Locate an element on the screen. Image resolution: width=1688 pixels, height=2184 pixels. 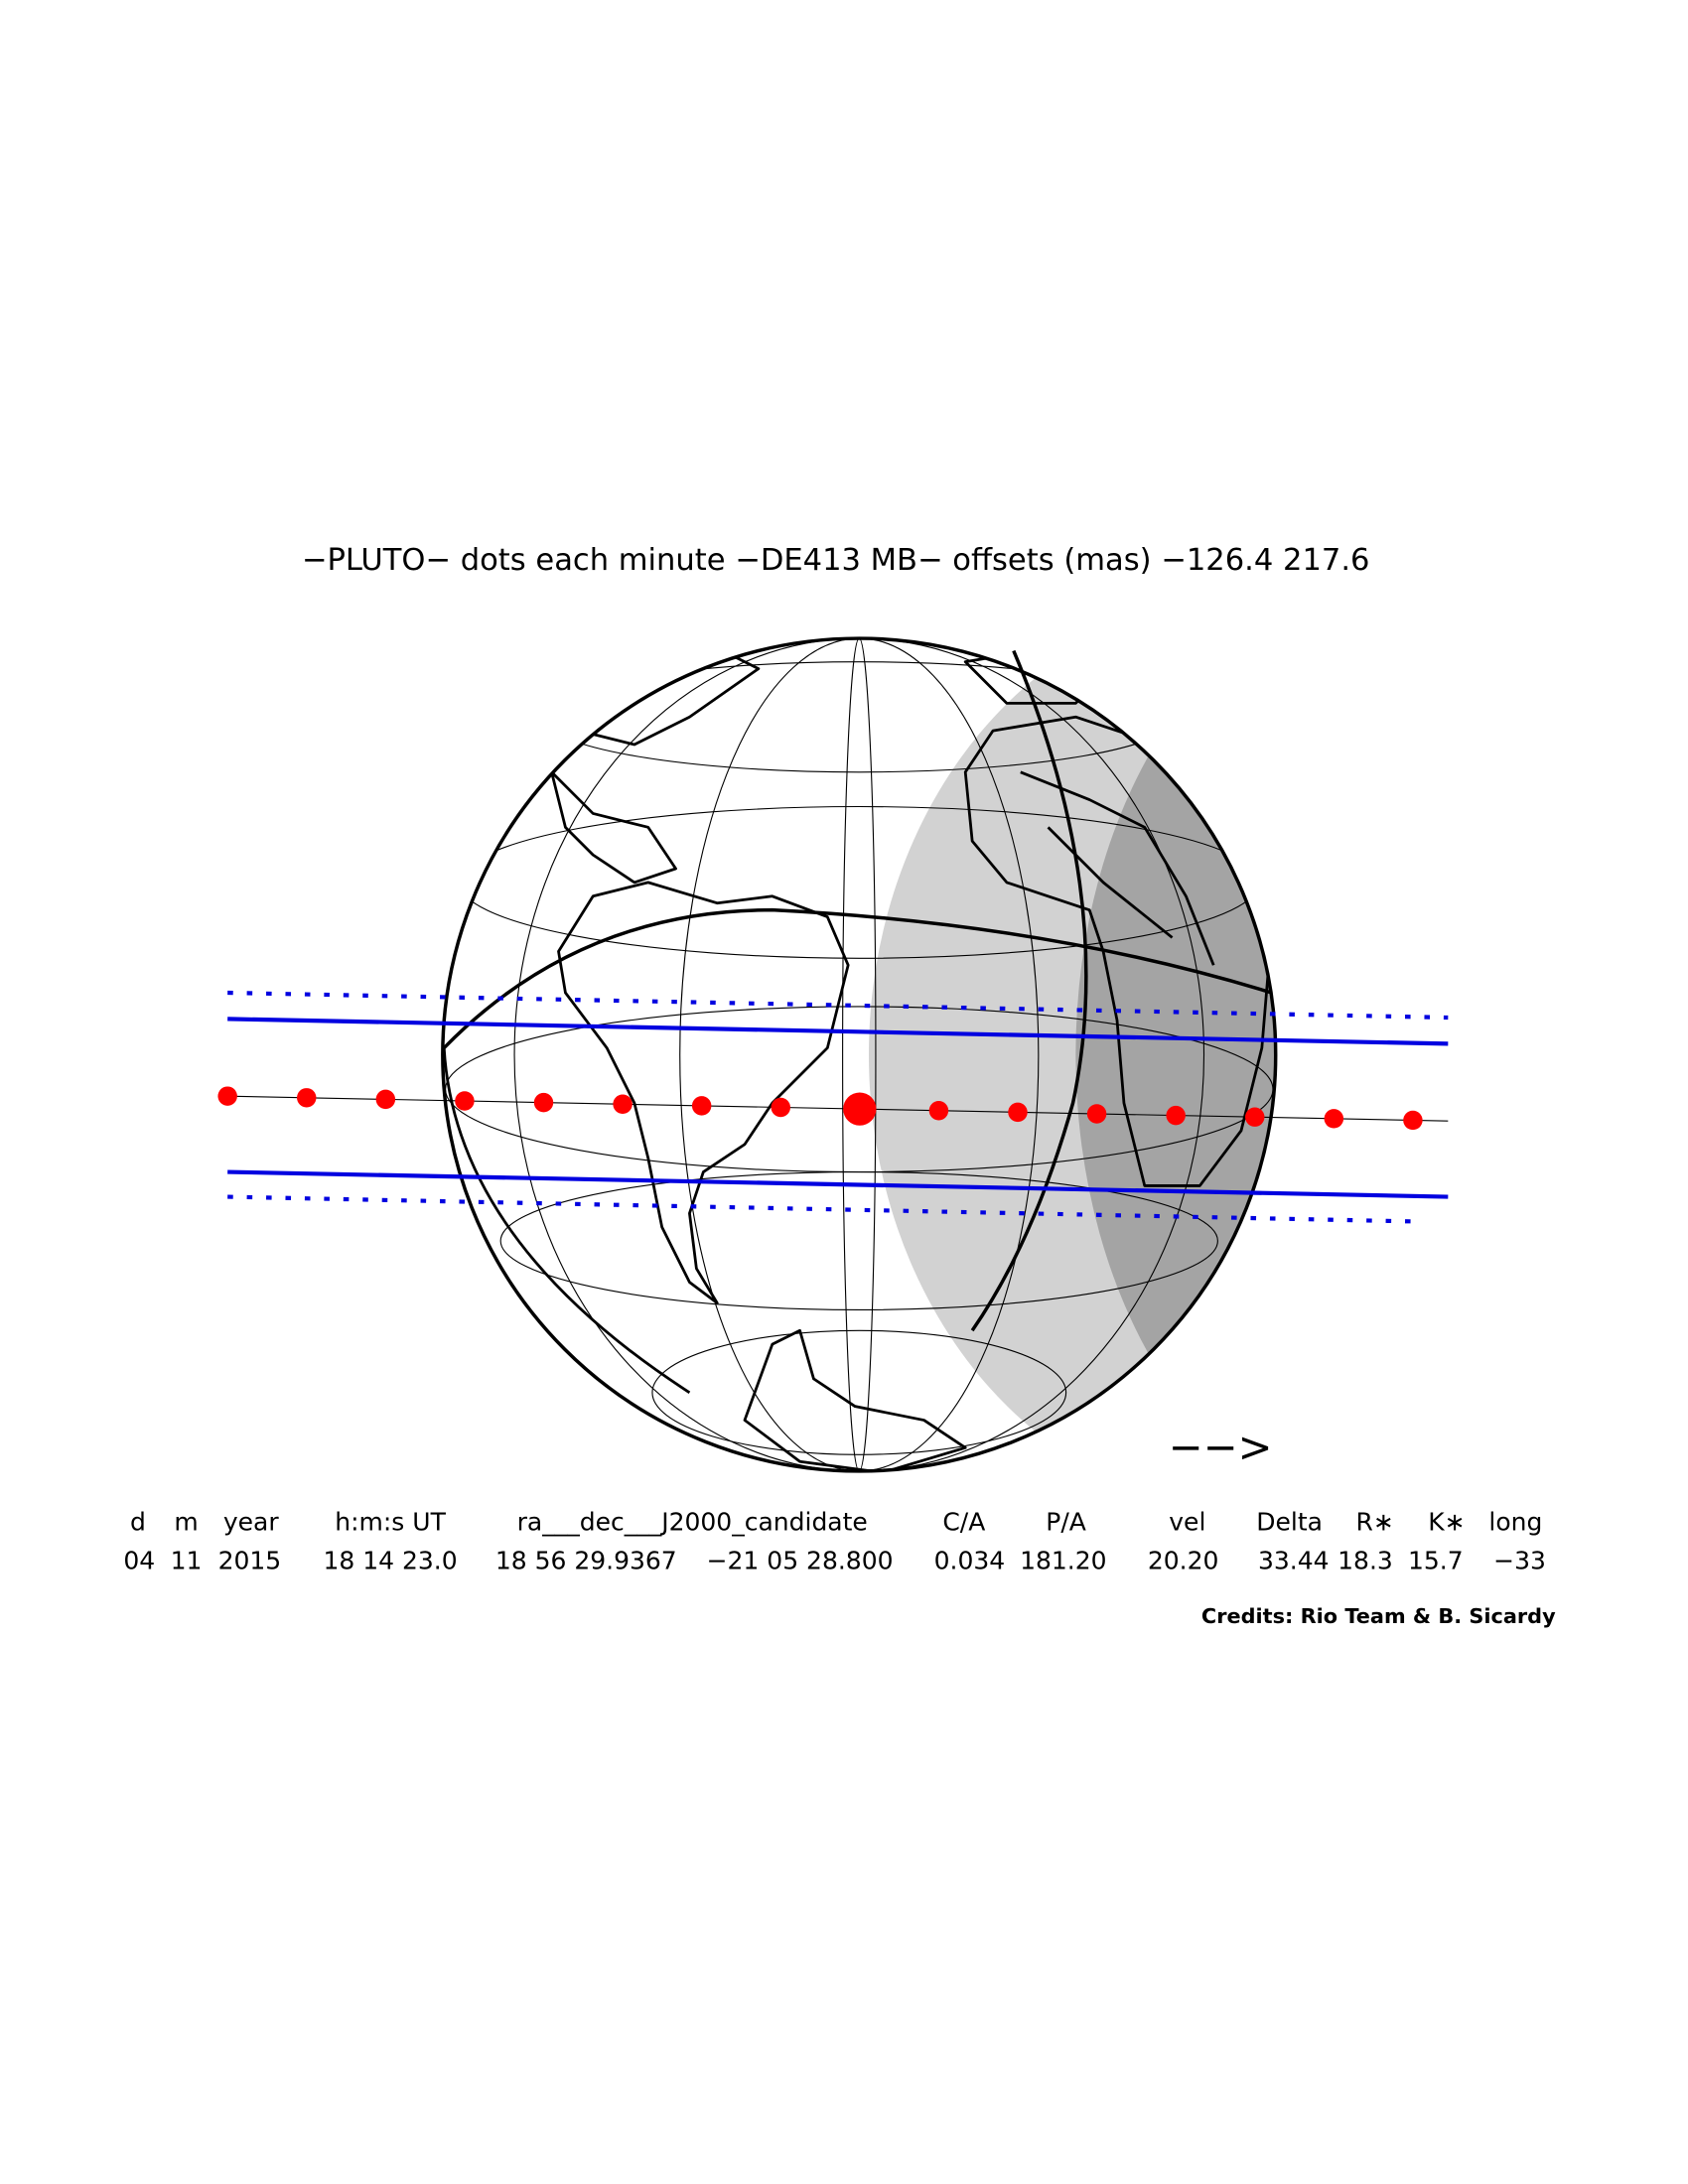
table-header: m is located at coordinates (186, 1522).